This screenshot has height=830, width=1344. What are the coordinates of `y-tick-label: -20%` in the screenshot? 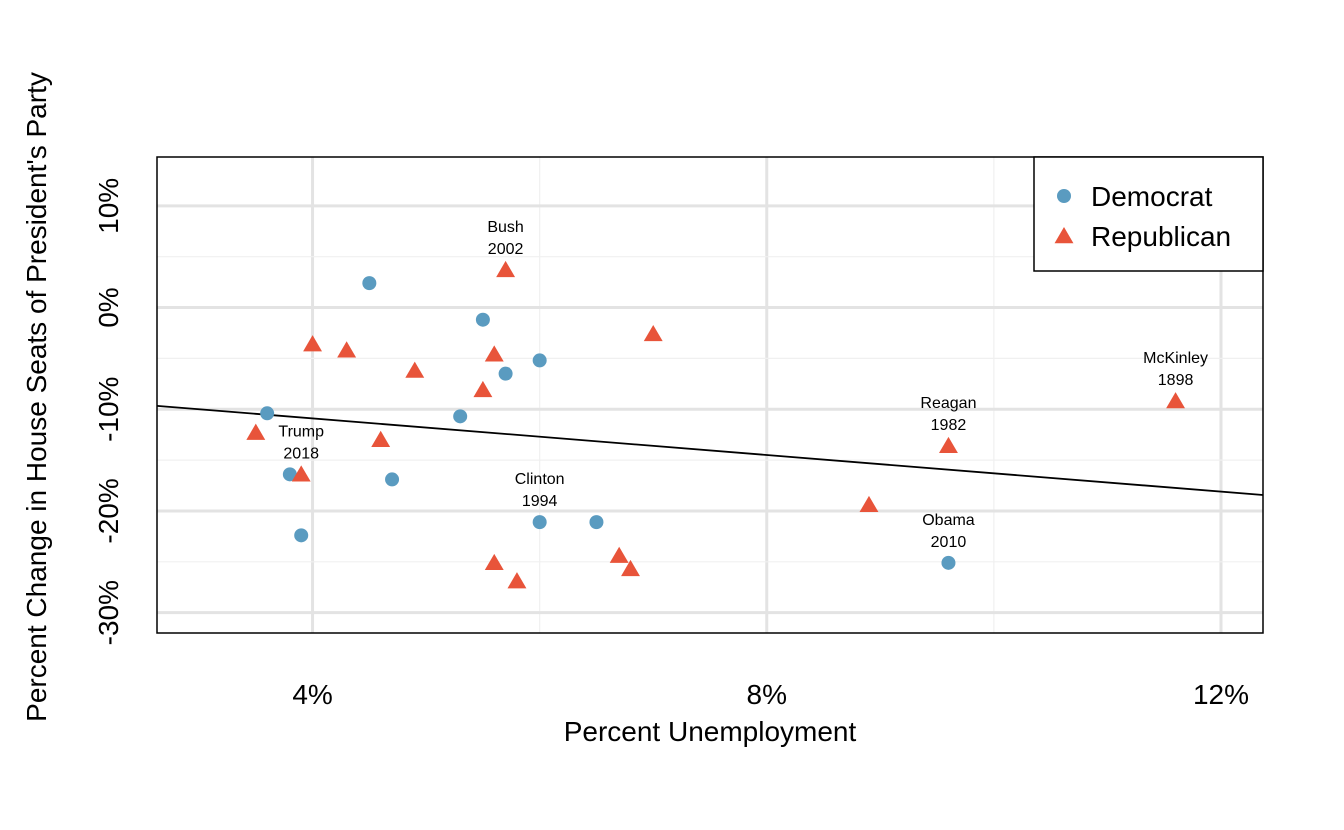 It's located at (108, 510).